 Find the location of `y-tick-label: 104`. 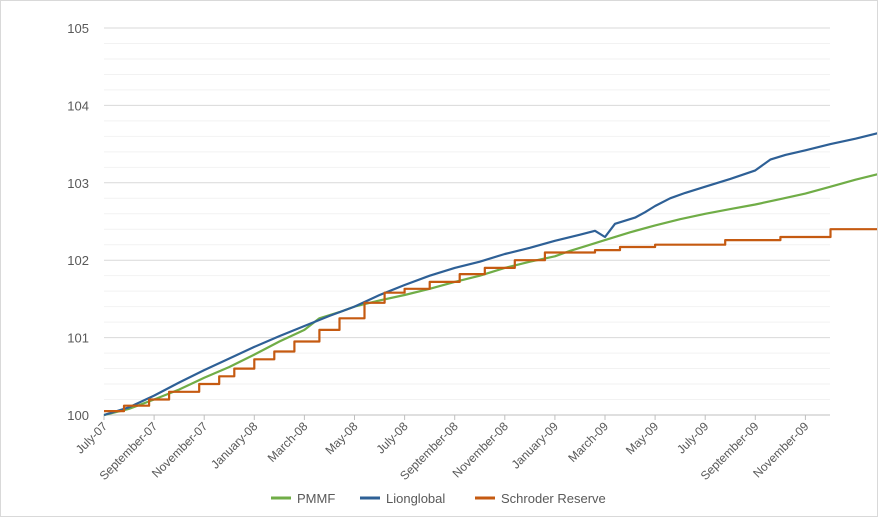

y-tick-label: 104 is located at coordinates (78, 105).